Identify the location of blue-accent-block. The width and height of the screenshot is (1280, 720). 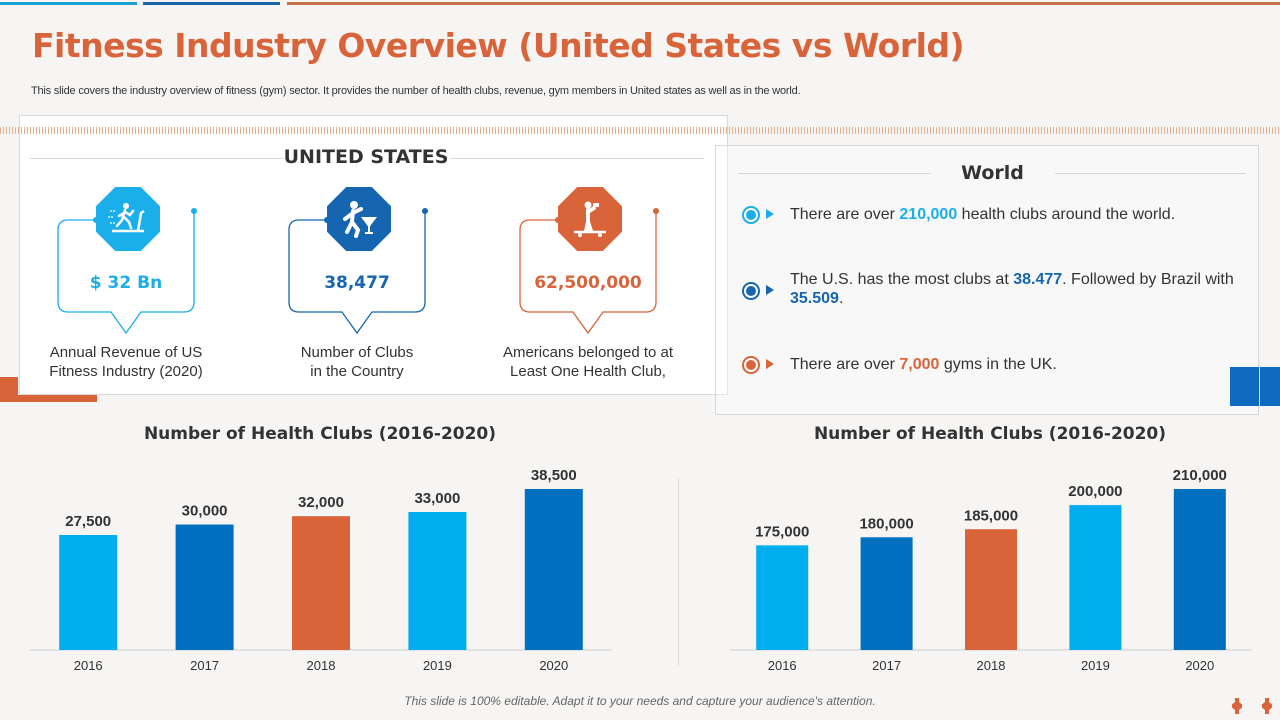
(1255, 386).